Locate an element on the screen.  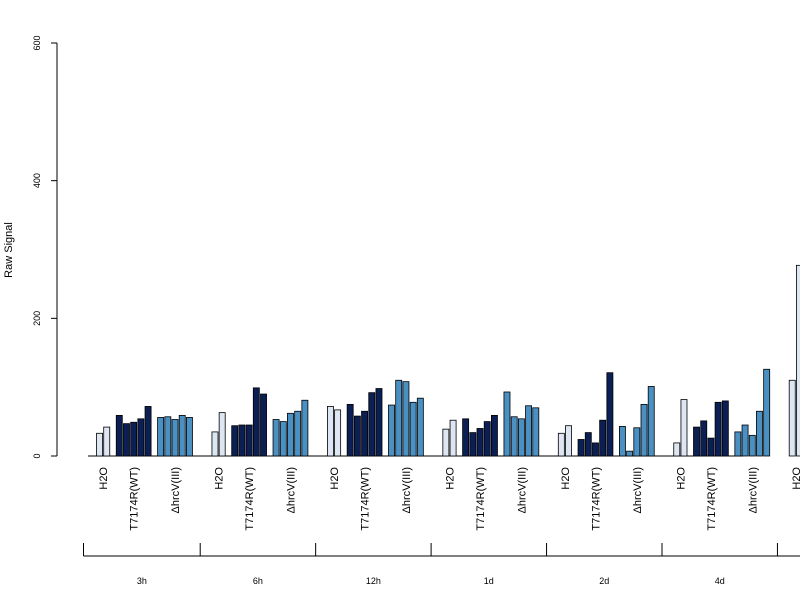
y-axis: 0 200 400 600 is located at coordinates (45, 247).